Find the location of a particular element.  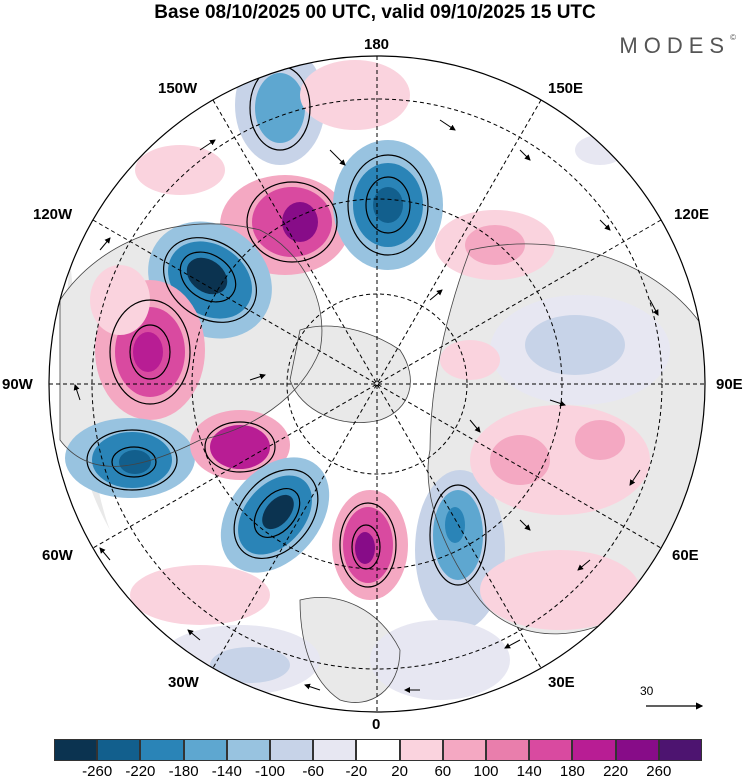

colorbar-tick-label: 100 is located at coordinates (486, 771).